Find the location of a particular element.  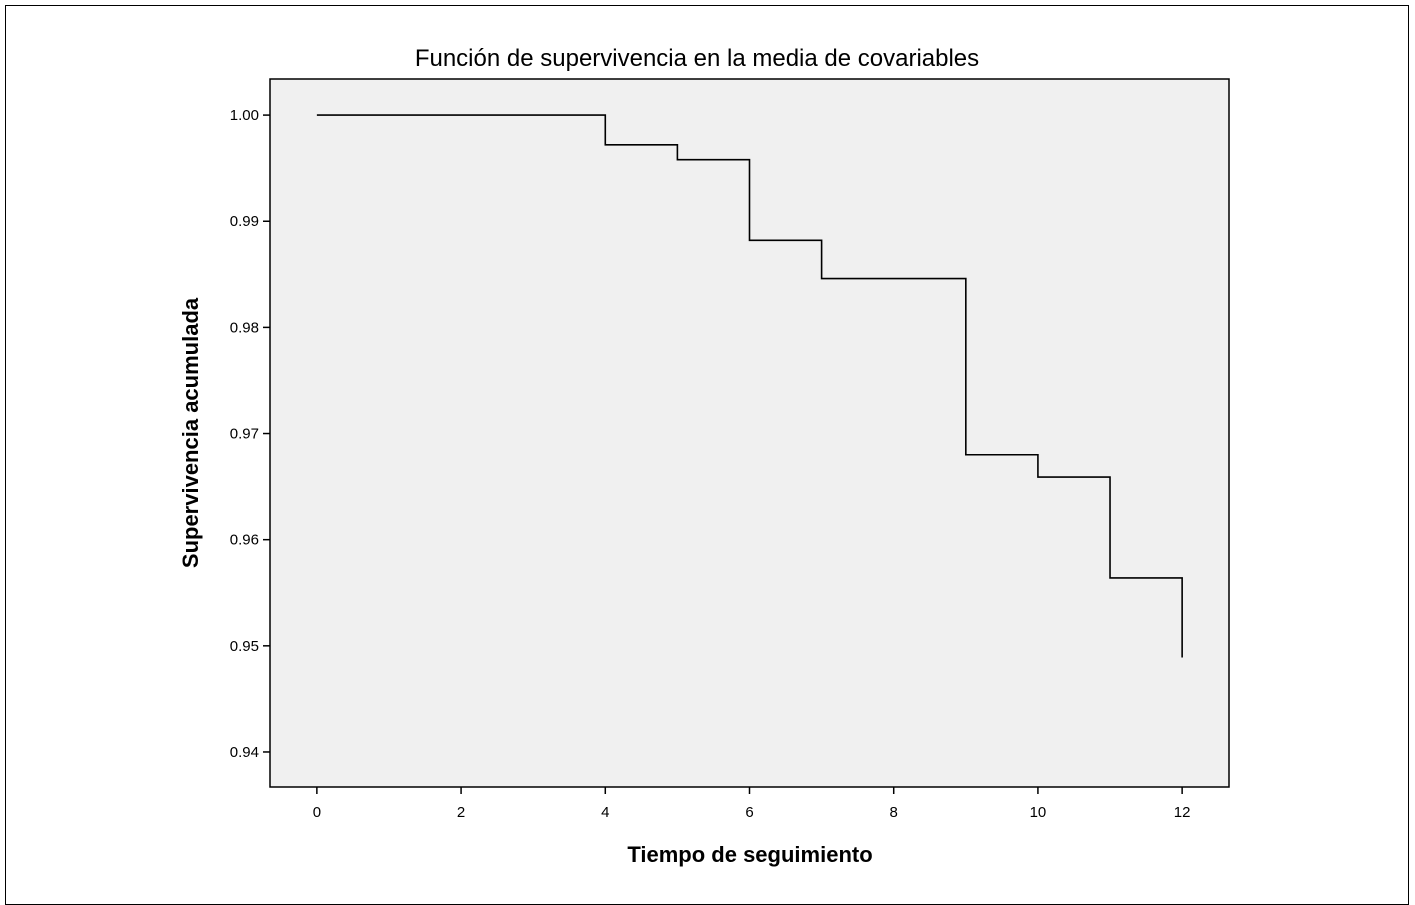

y-axis-title: Supervivencia acumulada is located at coordinates (190, 432).